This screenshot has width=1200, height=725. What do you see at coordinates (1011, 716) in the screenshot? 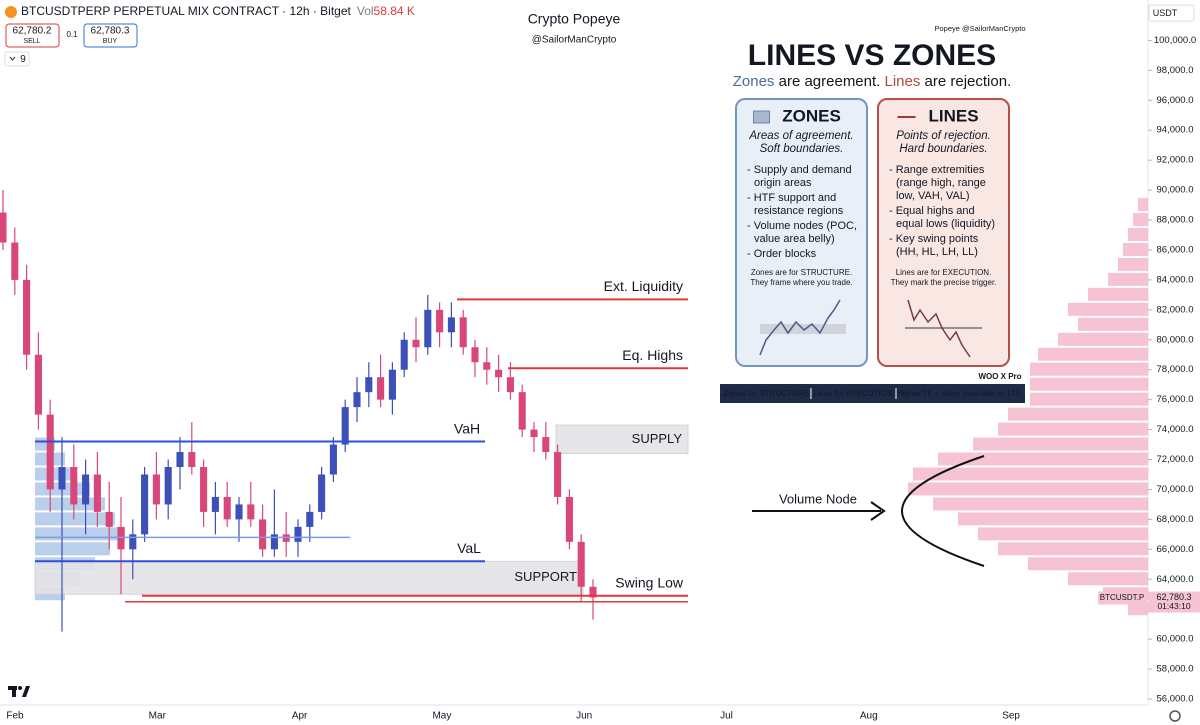
I see `x-tick-label: Sep` at bounding box center [1011, 716].